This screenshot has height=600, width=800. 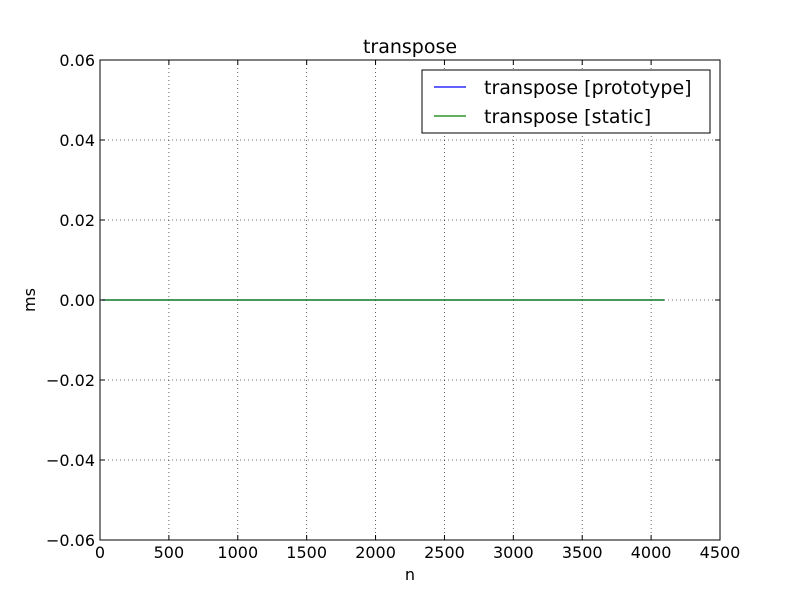 What do you see at coordinates (70, 540) in the screenshot?
I see `y-tick-label: −0.06` at bounding box center [70, 540].